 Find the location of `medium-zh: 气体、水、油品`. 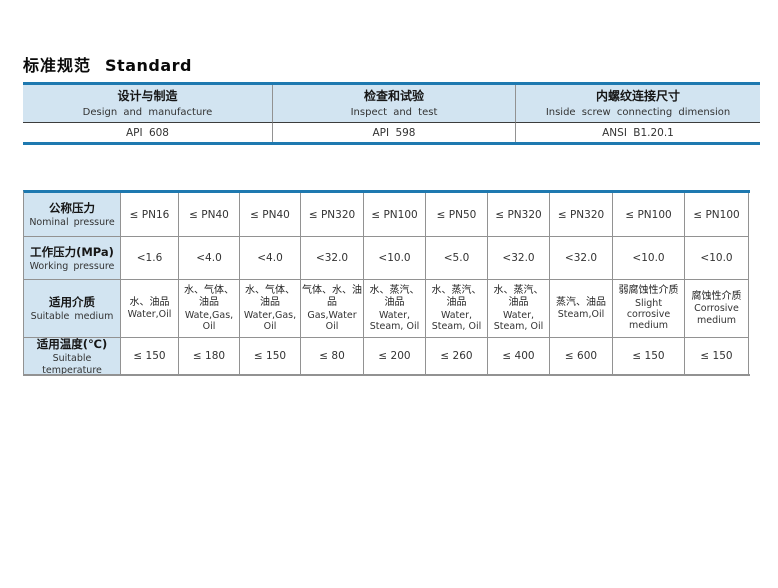

medium-zh: 气体、水、油品 is located at coordinates (332, 296).